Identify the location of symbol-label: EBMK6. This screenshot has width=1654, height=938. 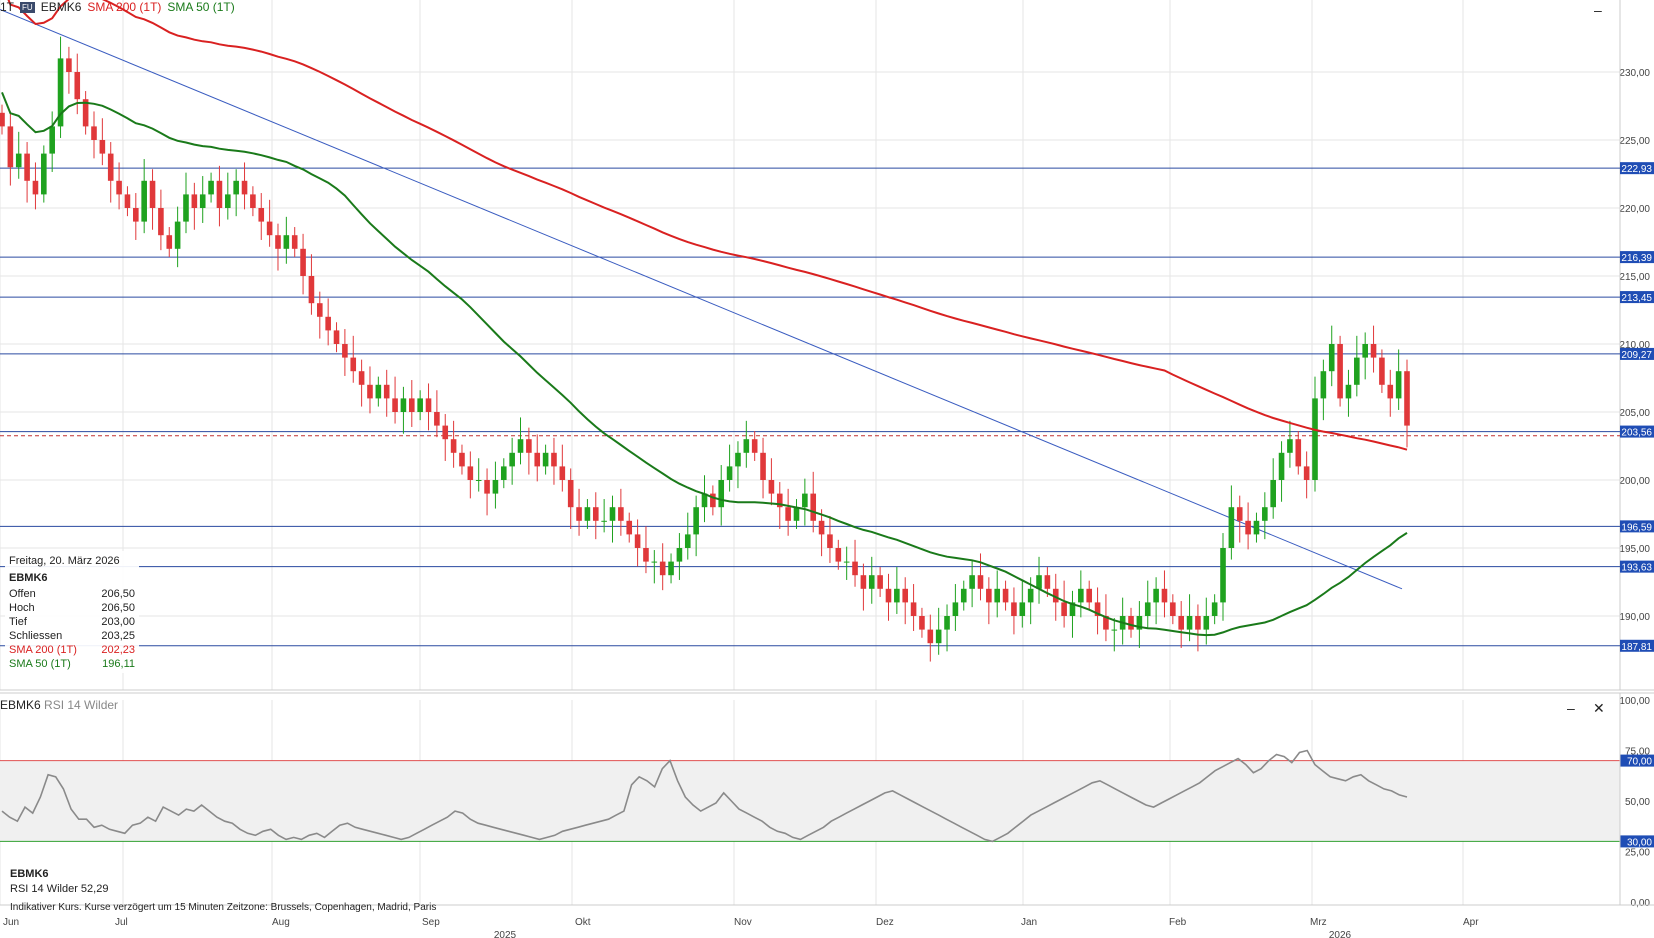
(61, 7).